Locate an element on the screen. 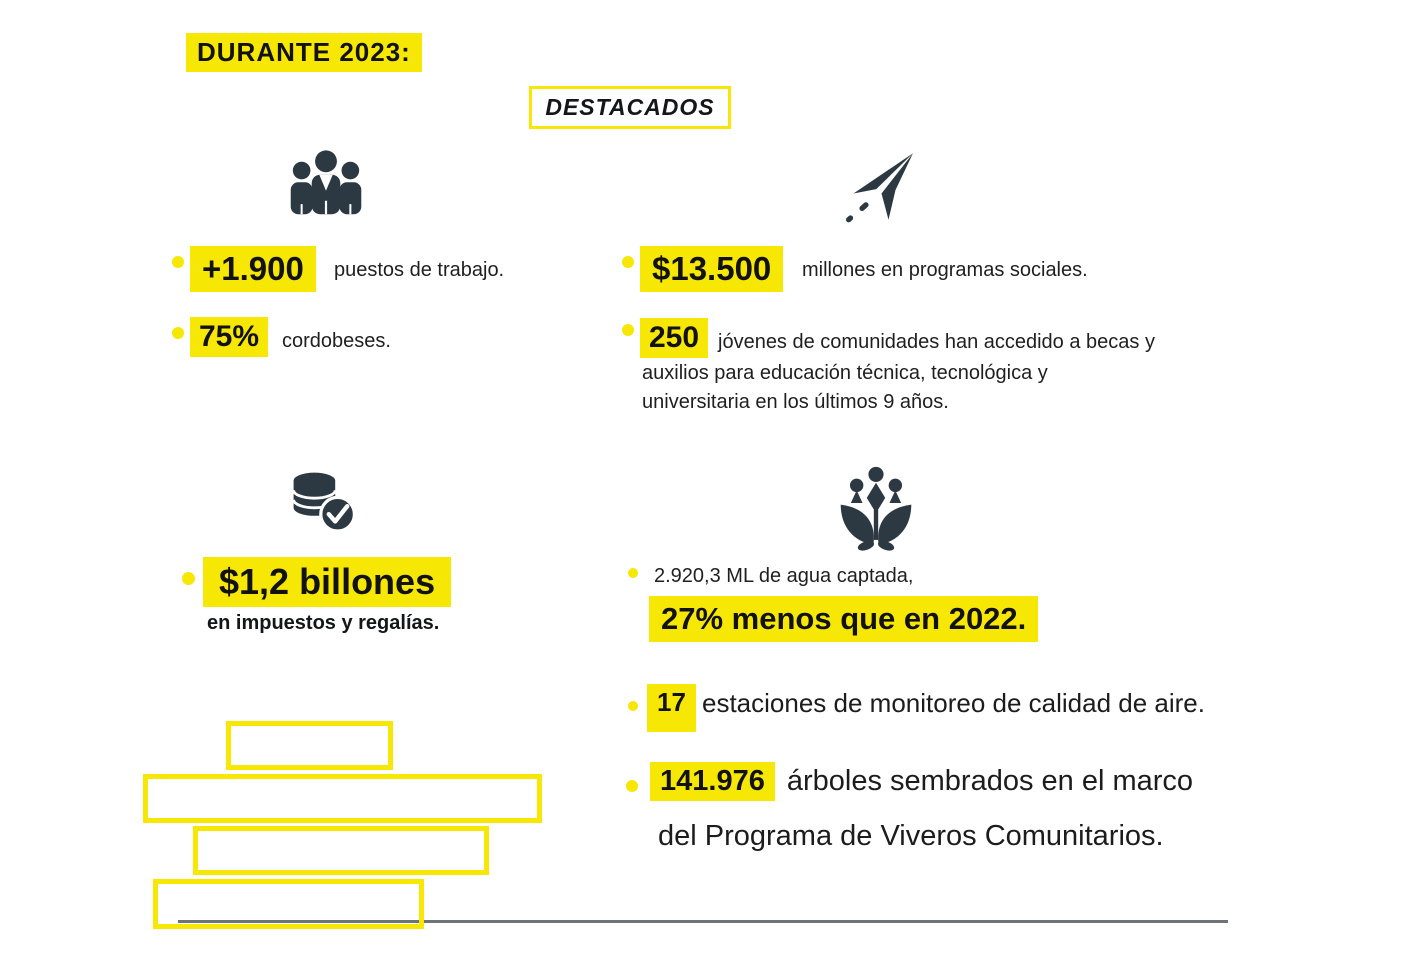  flower-icon is located at coordinates (876, 508).